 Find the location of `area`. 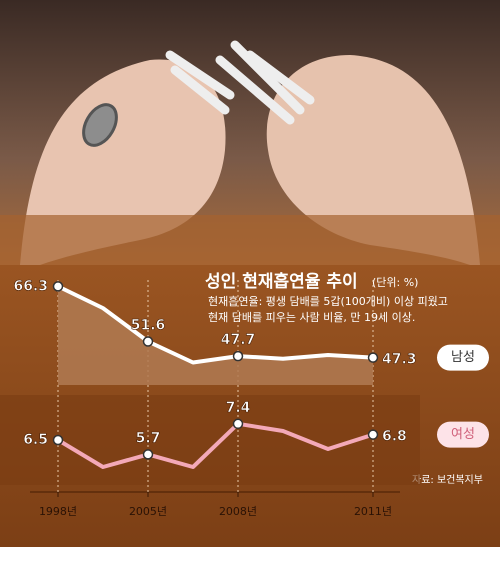

area is located at coordinates (215, 335).